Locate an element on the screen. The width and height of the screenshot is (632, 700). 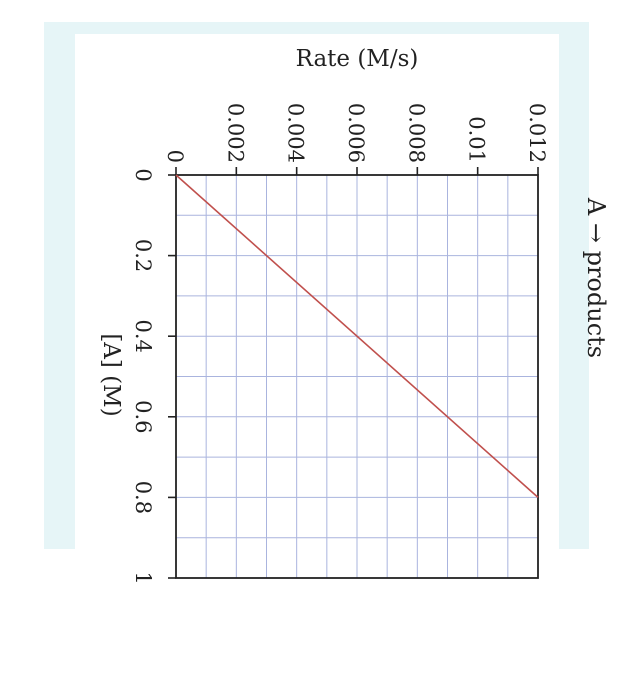
y-tick-label: 0.006 is located at coordinates (356, 133).